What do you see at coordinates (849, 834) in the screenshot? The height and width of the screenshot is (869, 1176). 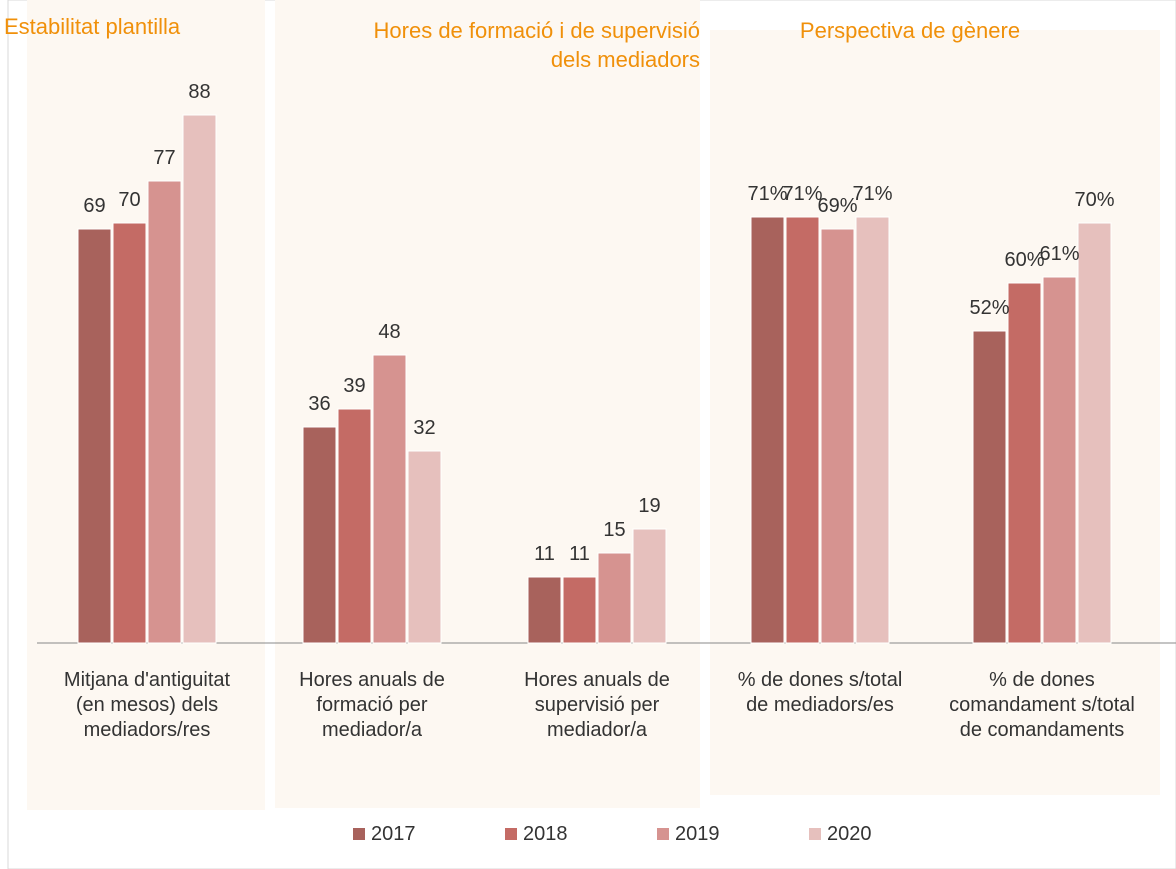 I see `legend-label: 2020` at bounding box center [849, 834].